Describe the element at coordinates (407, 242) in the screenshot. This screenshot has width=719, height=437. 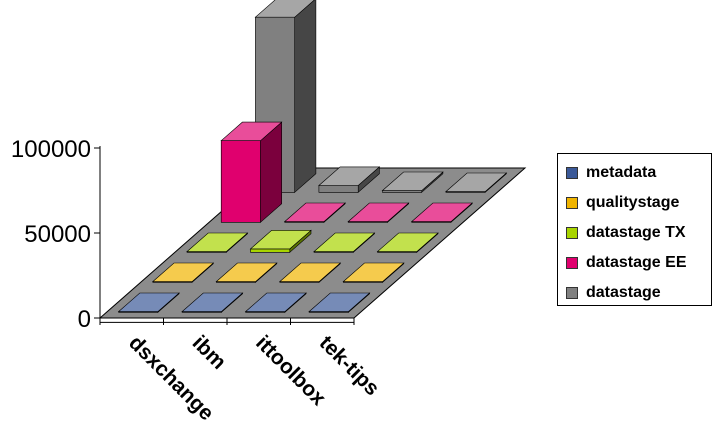
I see `bar-datastage-tx-tek-tips` at that location.